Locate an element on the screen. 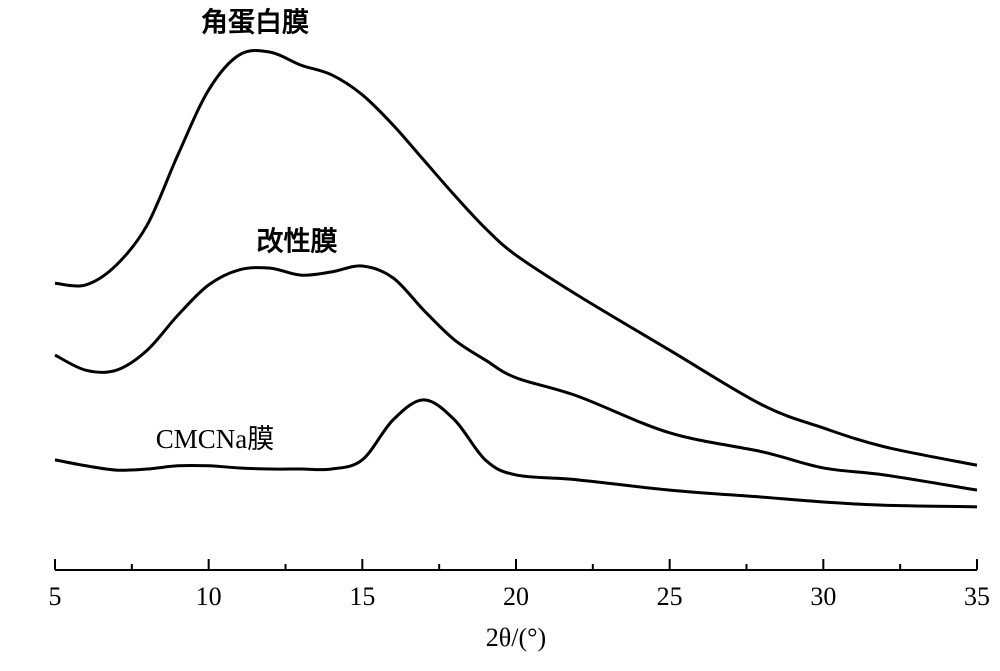  x-tick-label: 10 is located at coordinates (209, 596).